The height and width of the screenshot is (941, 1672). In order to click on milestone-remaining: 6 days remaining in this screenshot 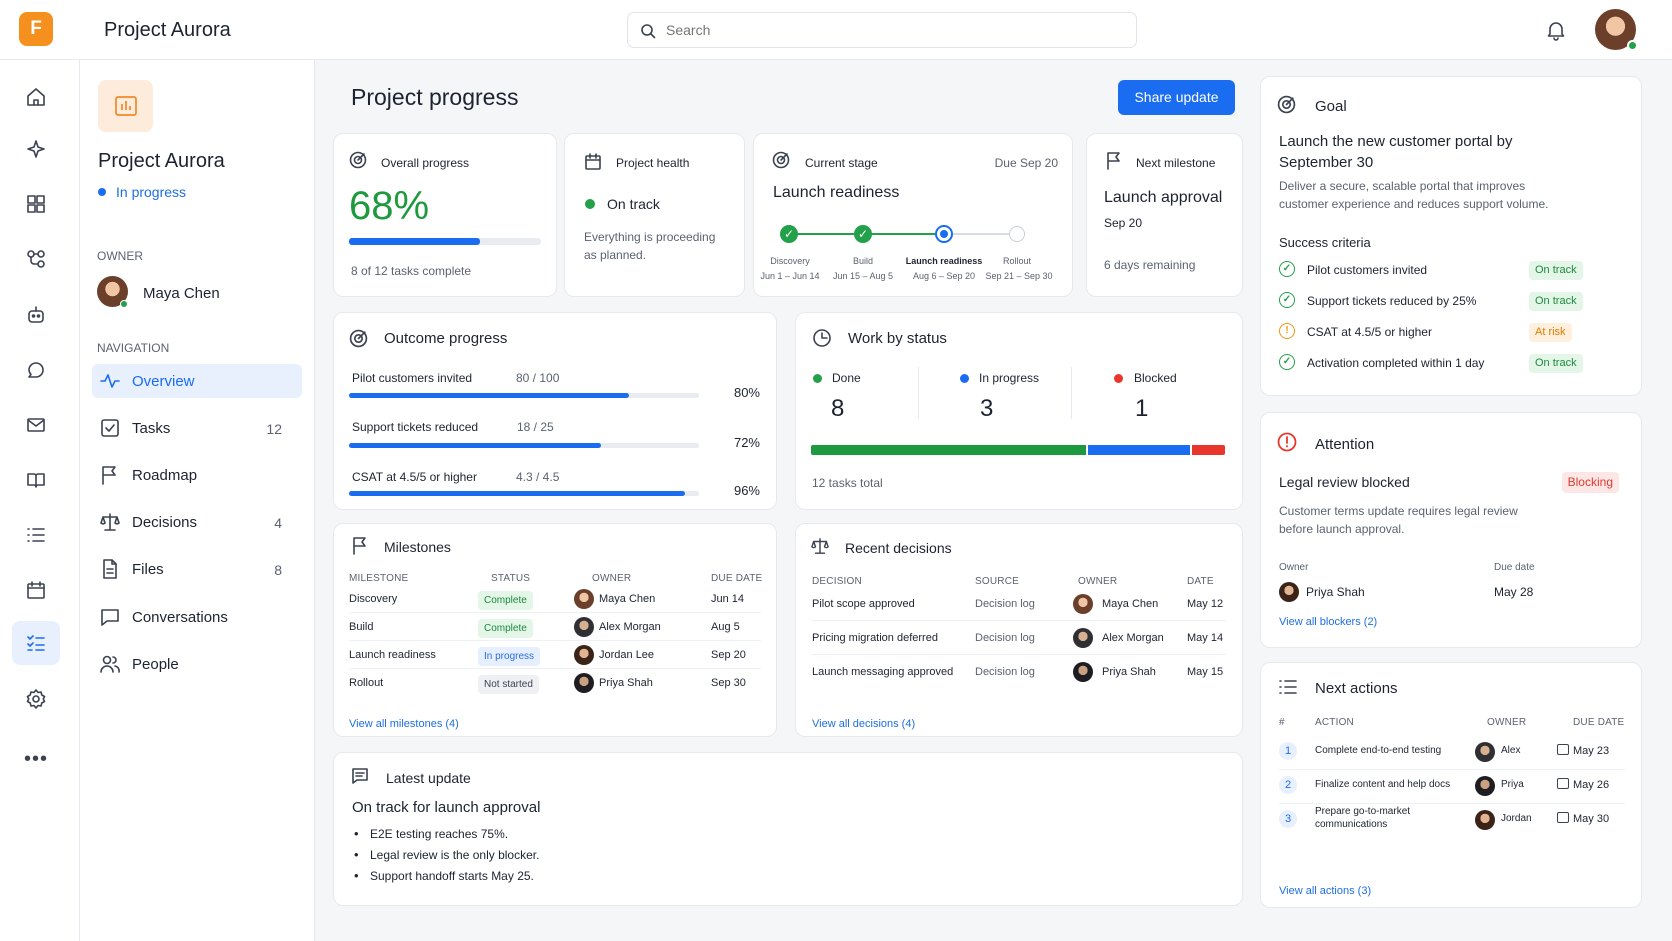, I will do `click(1150, 265)`.